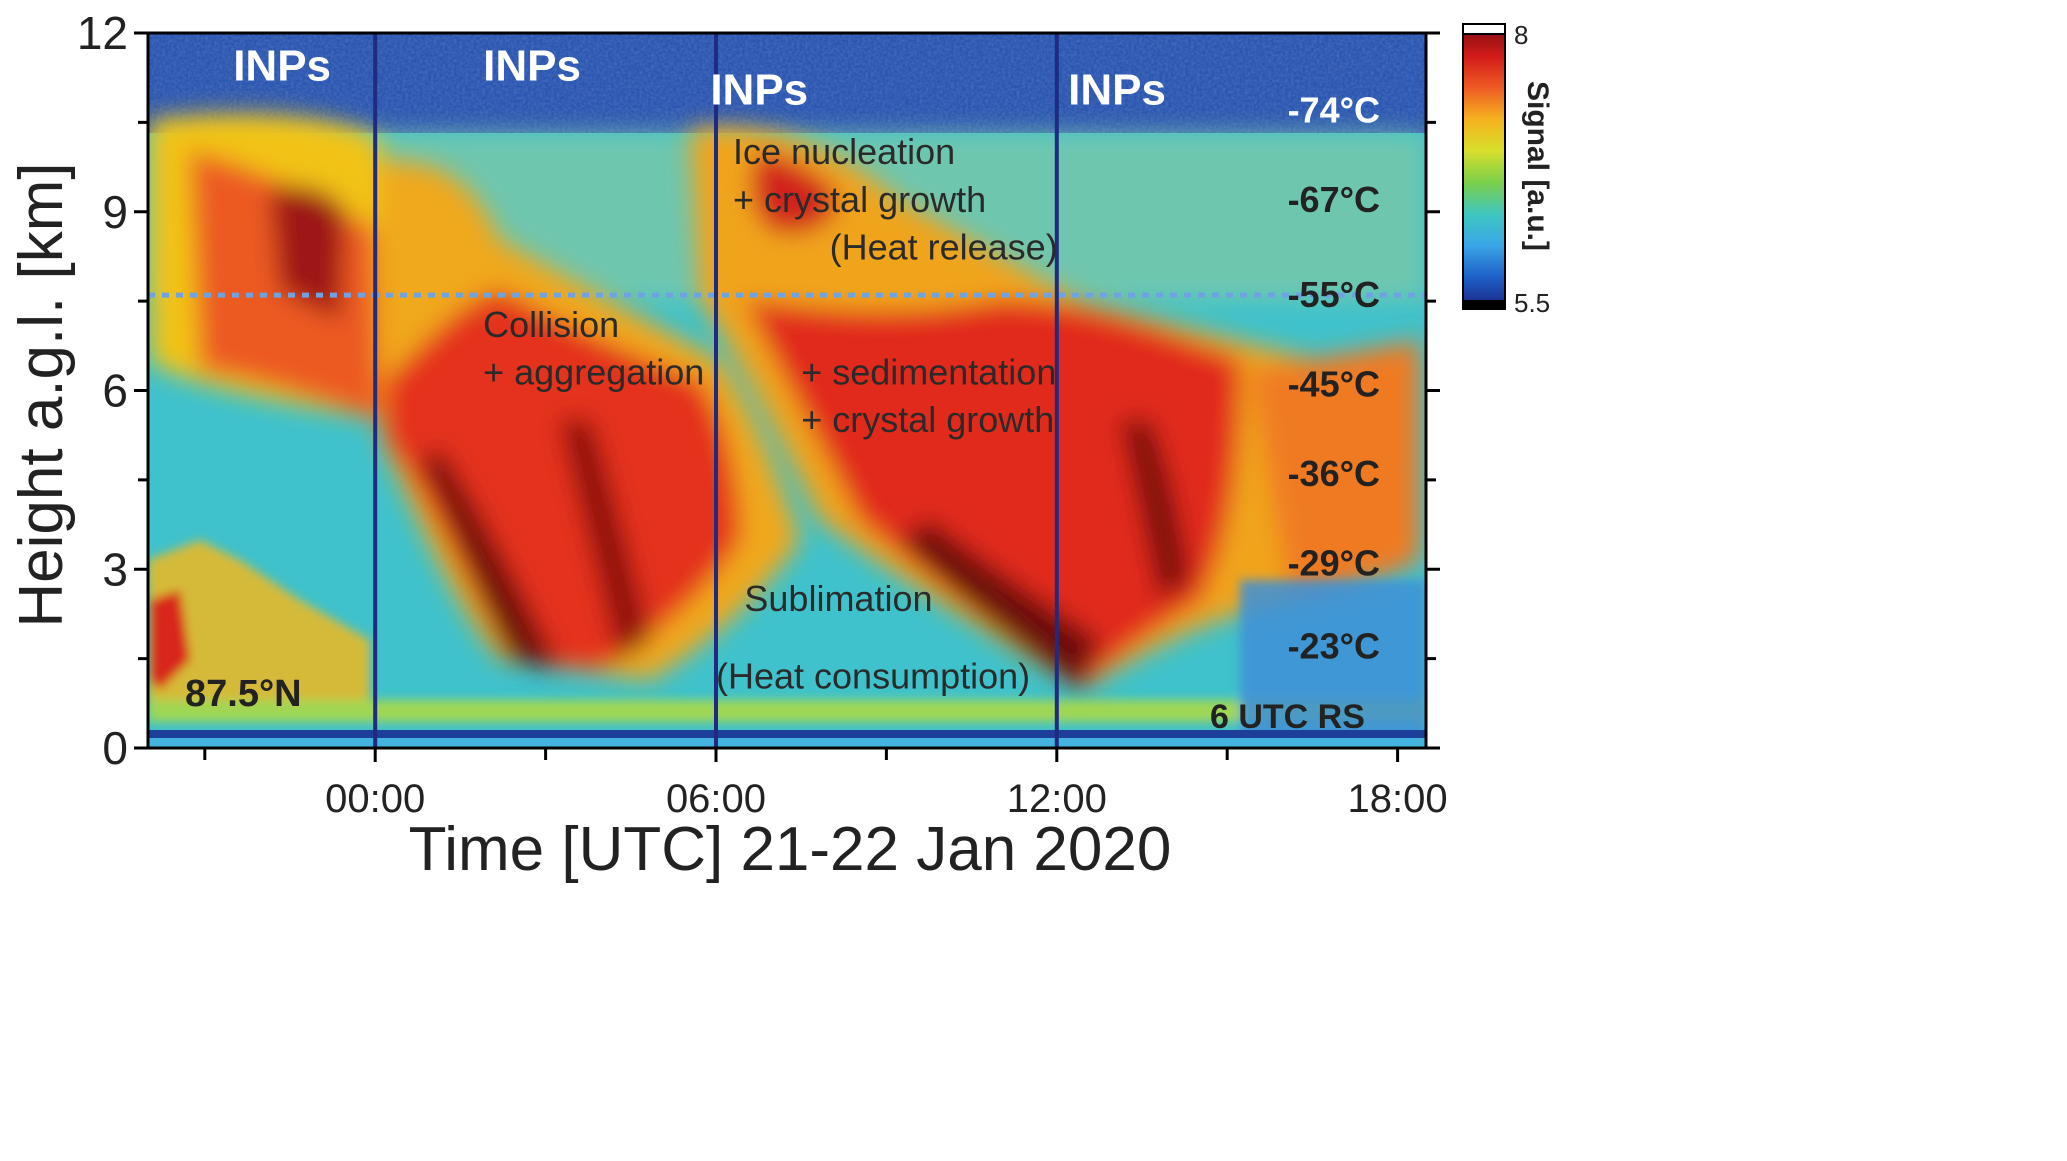 The width and height of the screenshot is (2067, 1161). What do you see at coordinates (1398, 799) in the screenshot?
I see `x-tick-label-3: 18:00` at bounding box center [1398, 799].